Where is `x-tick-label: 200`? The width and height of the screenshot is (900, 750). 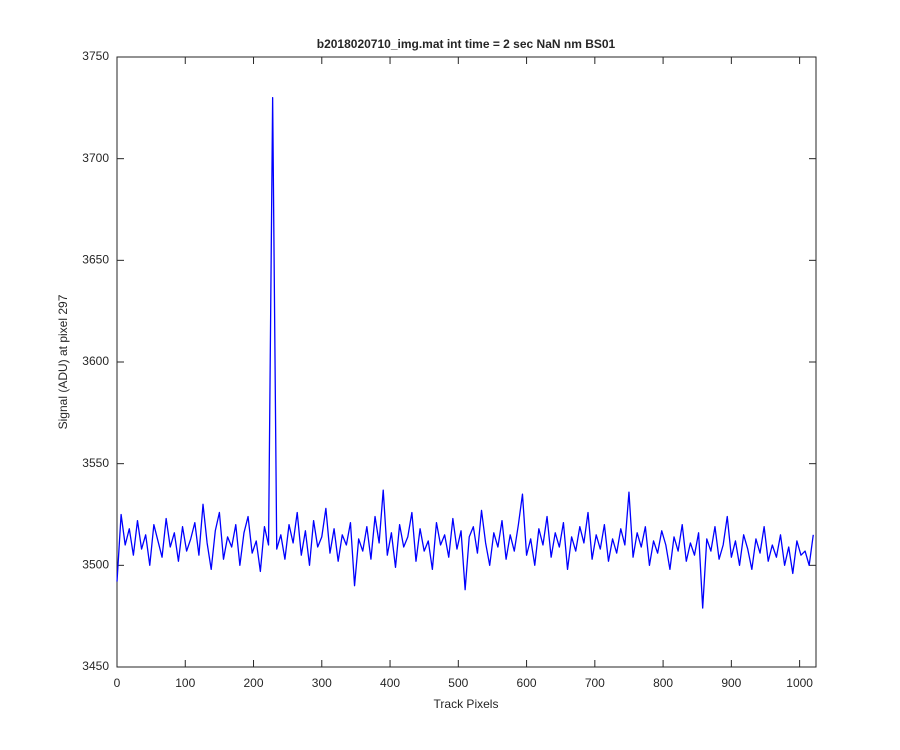
x-tick-label: 200 is located at coordinates (254, 683).